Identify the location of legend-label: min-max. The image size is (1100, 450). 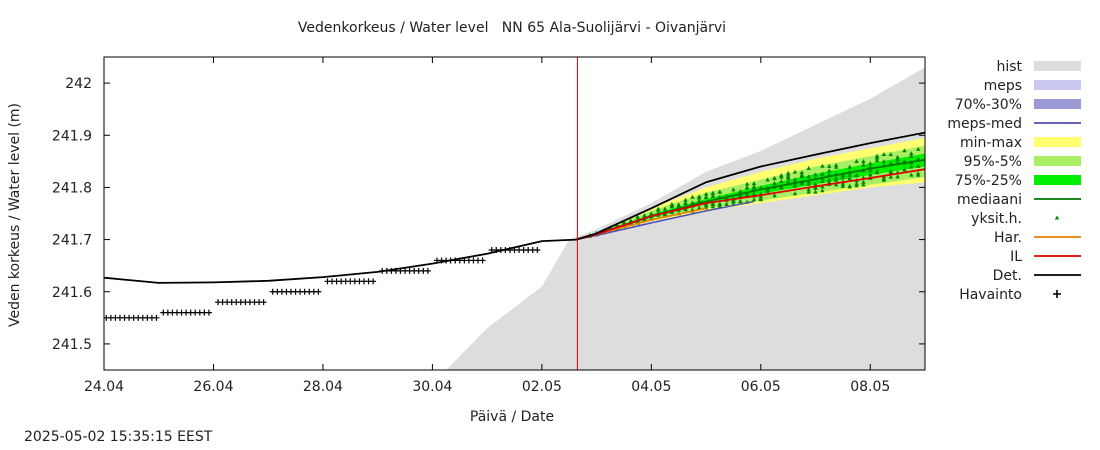
(991, 143).